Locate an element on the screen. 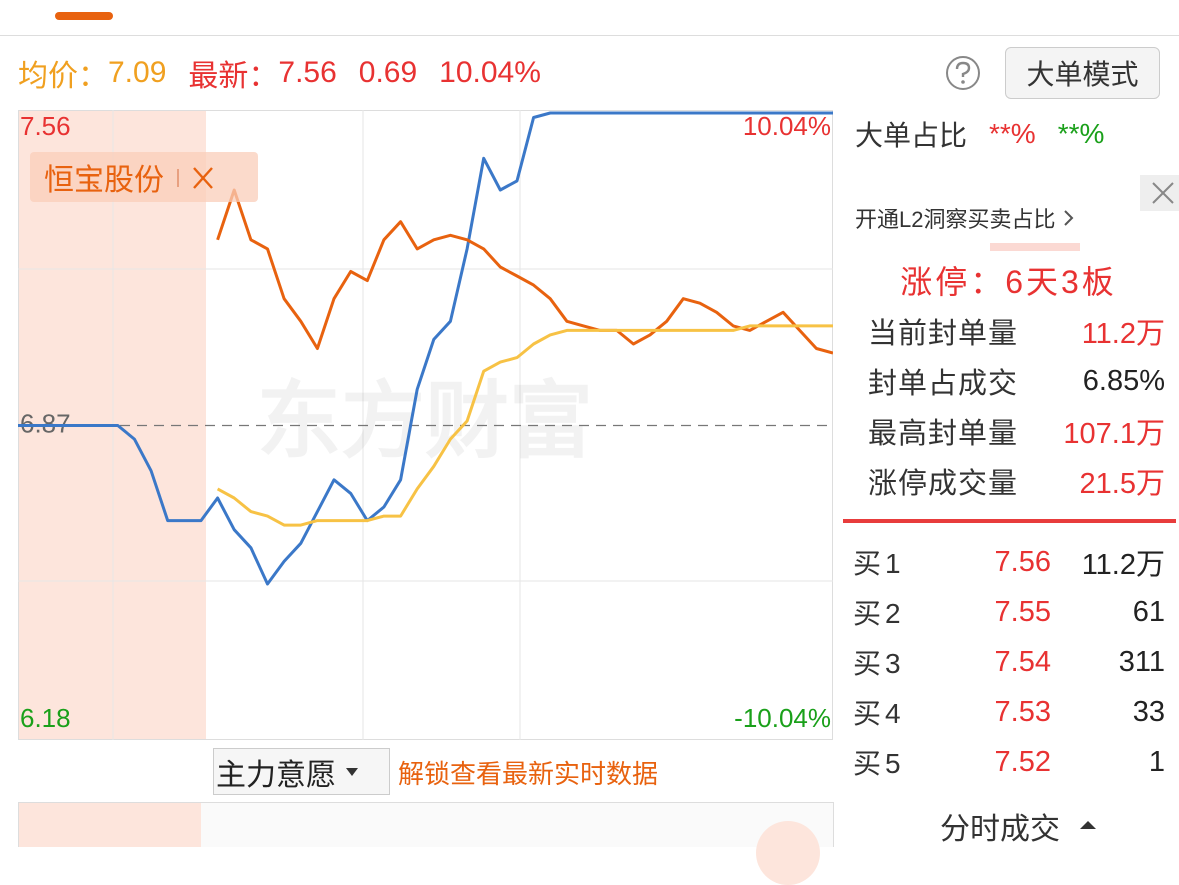 The image size is (1179, 885). active-tab-indicator is located at coordinates (84, 16).